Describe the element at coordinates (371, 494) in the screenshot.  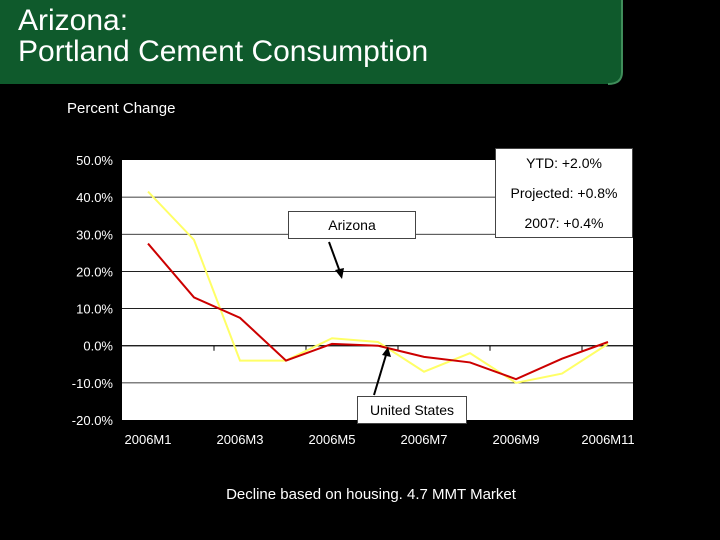
I see `footnote-text: Decline based on housing. 4.7 MMT Market` at that location.